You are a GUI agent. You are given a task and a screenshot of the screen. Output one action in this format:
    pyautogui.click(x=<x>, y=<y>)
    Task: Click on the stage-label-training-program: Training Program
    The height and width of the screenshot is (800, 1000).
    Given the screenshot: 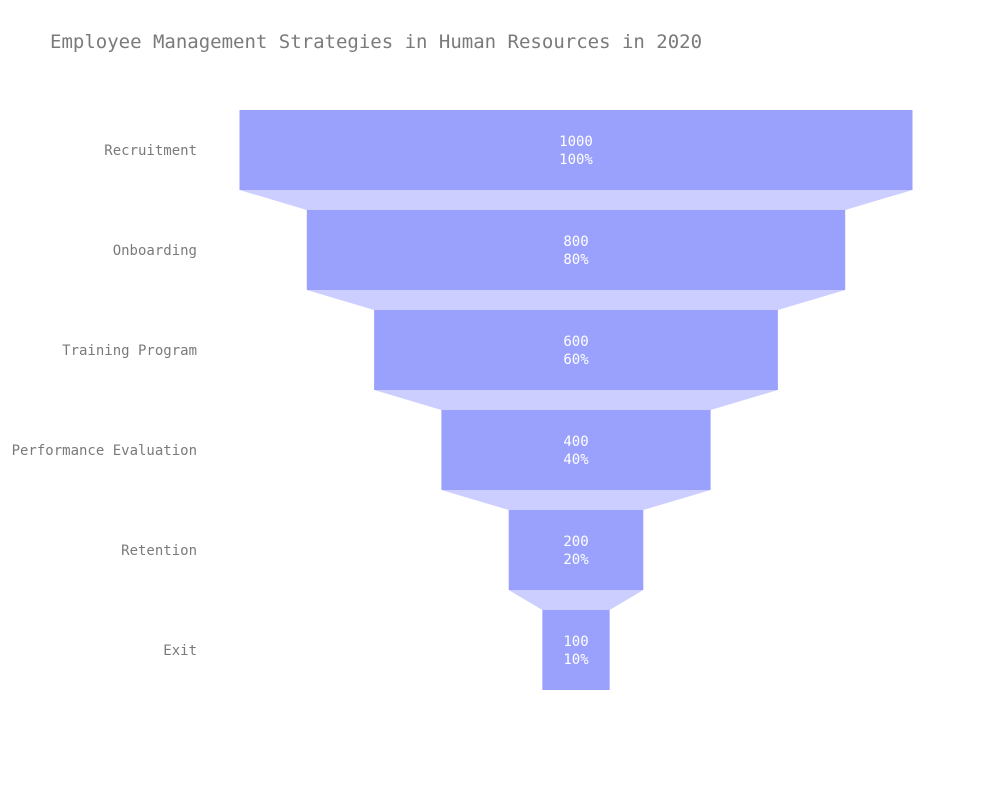 What is the action you would take?
    pyautogui.click(x=129, y=351)
    